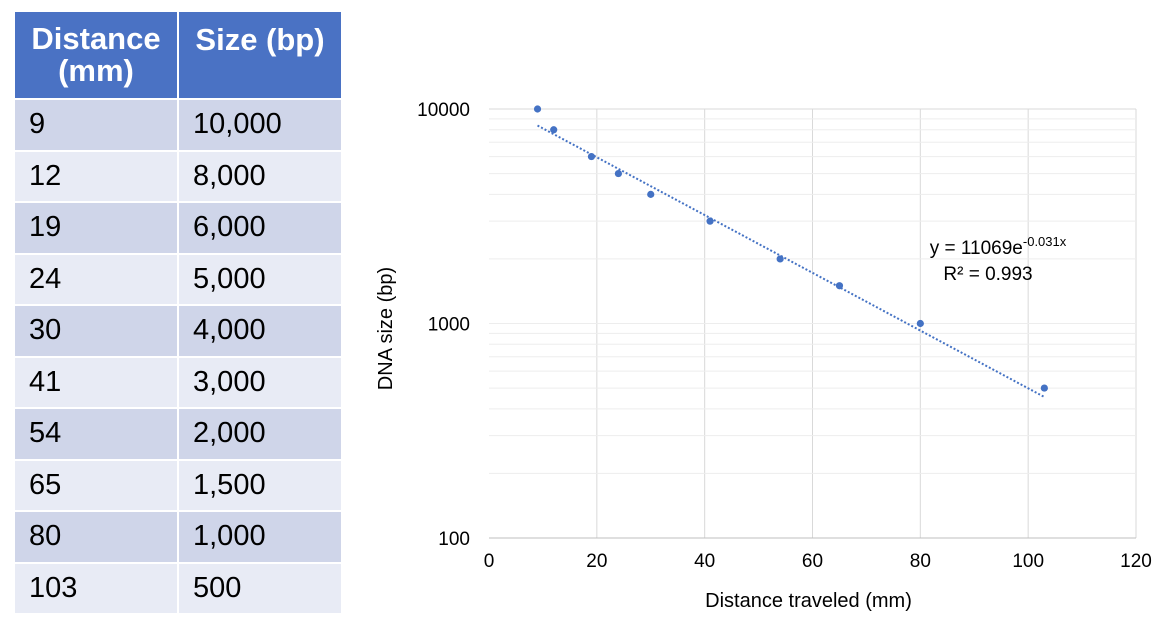 The width and height of the screenshot is (1164, 618). What do you see at coordinates (96, 588) in the screenshot?
I see `cell-distance: 103` at bounding box center [96, 588].